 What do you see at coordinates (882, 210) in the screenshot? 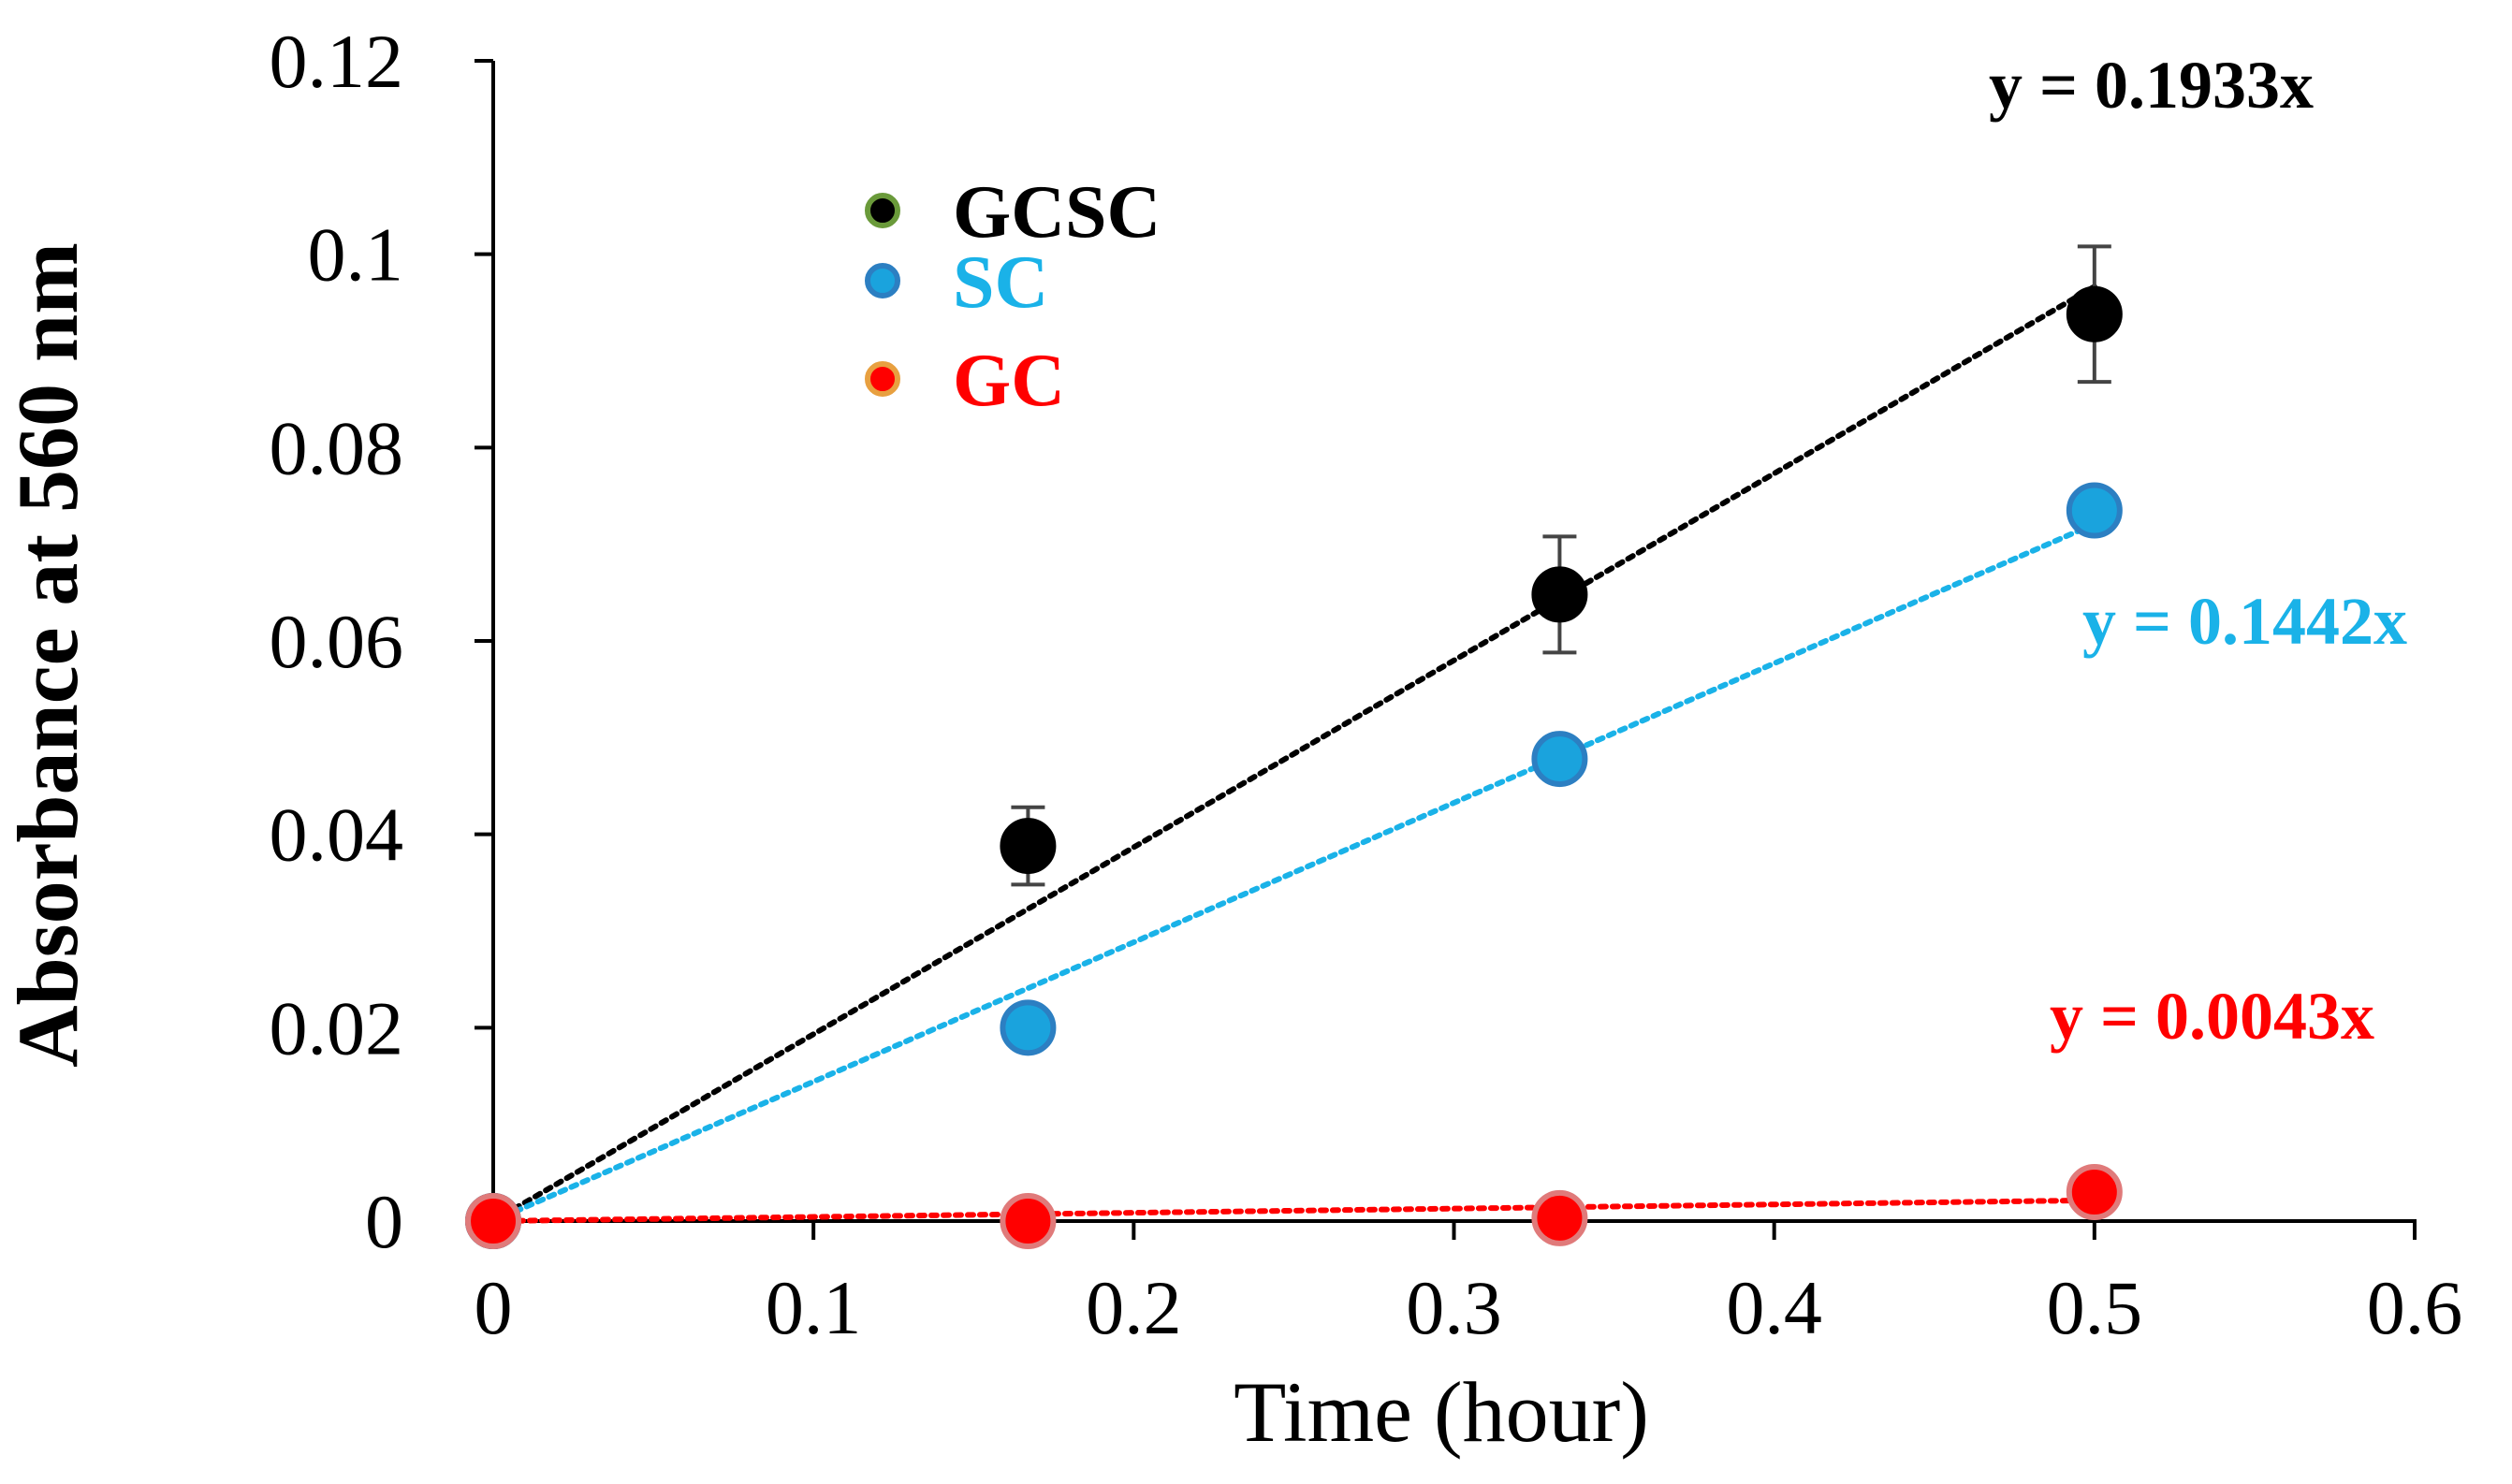
I see `legend-marker-gcsc` at bounding box center [882, 210].